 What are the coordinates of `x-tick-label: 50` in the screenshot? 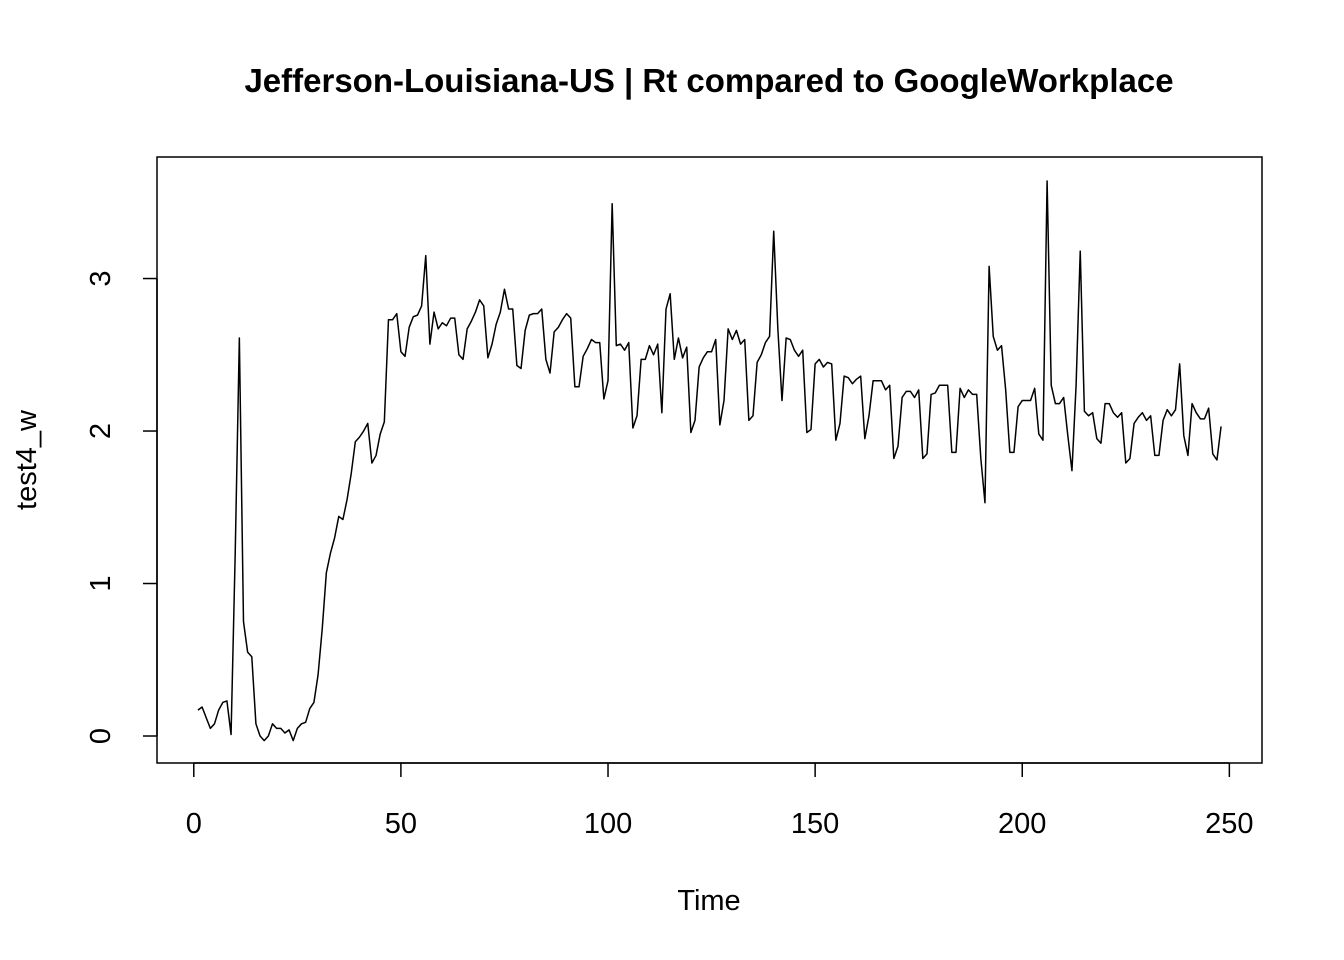 It's located at (401, 824).